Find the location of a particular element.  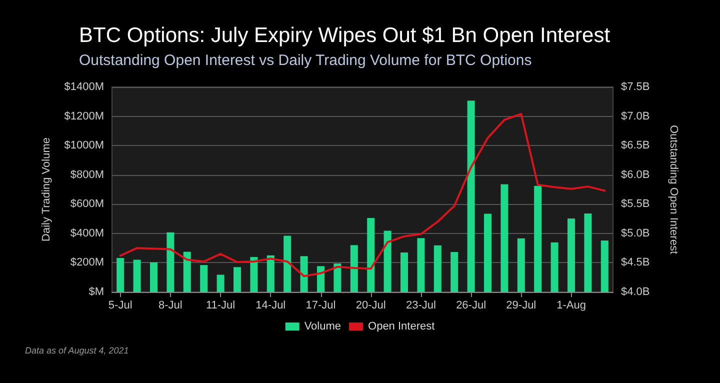

y-tick-label: $200M is located at coordinates (87, 262).